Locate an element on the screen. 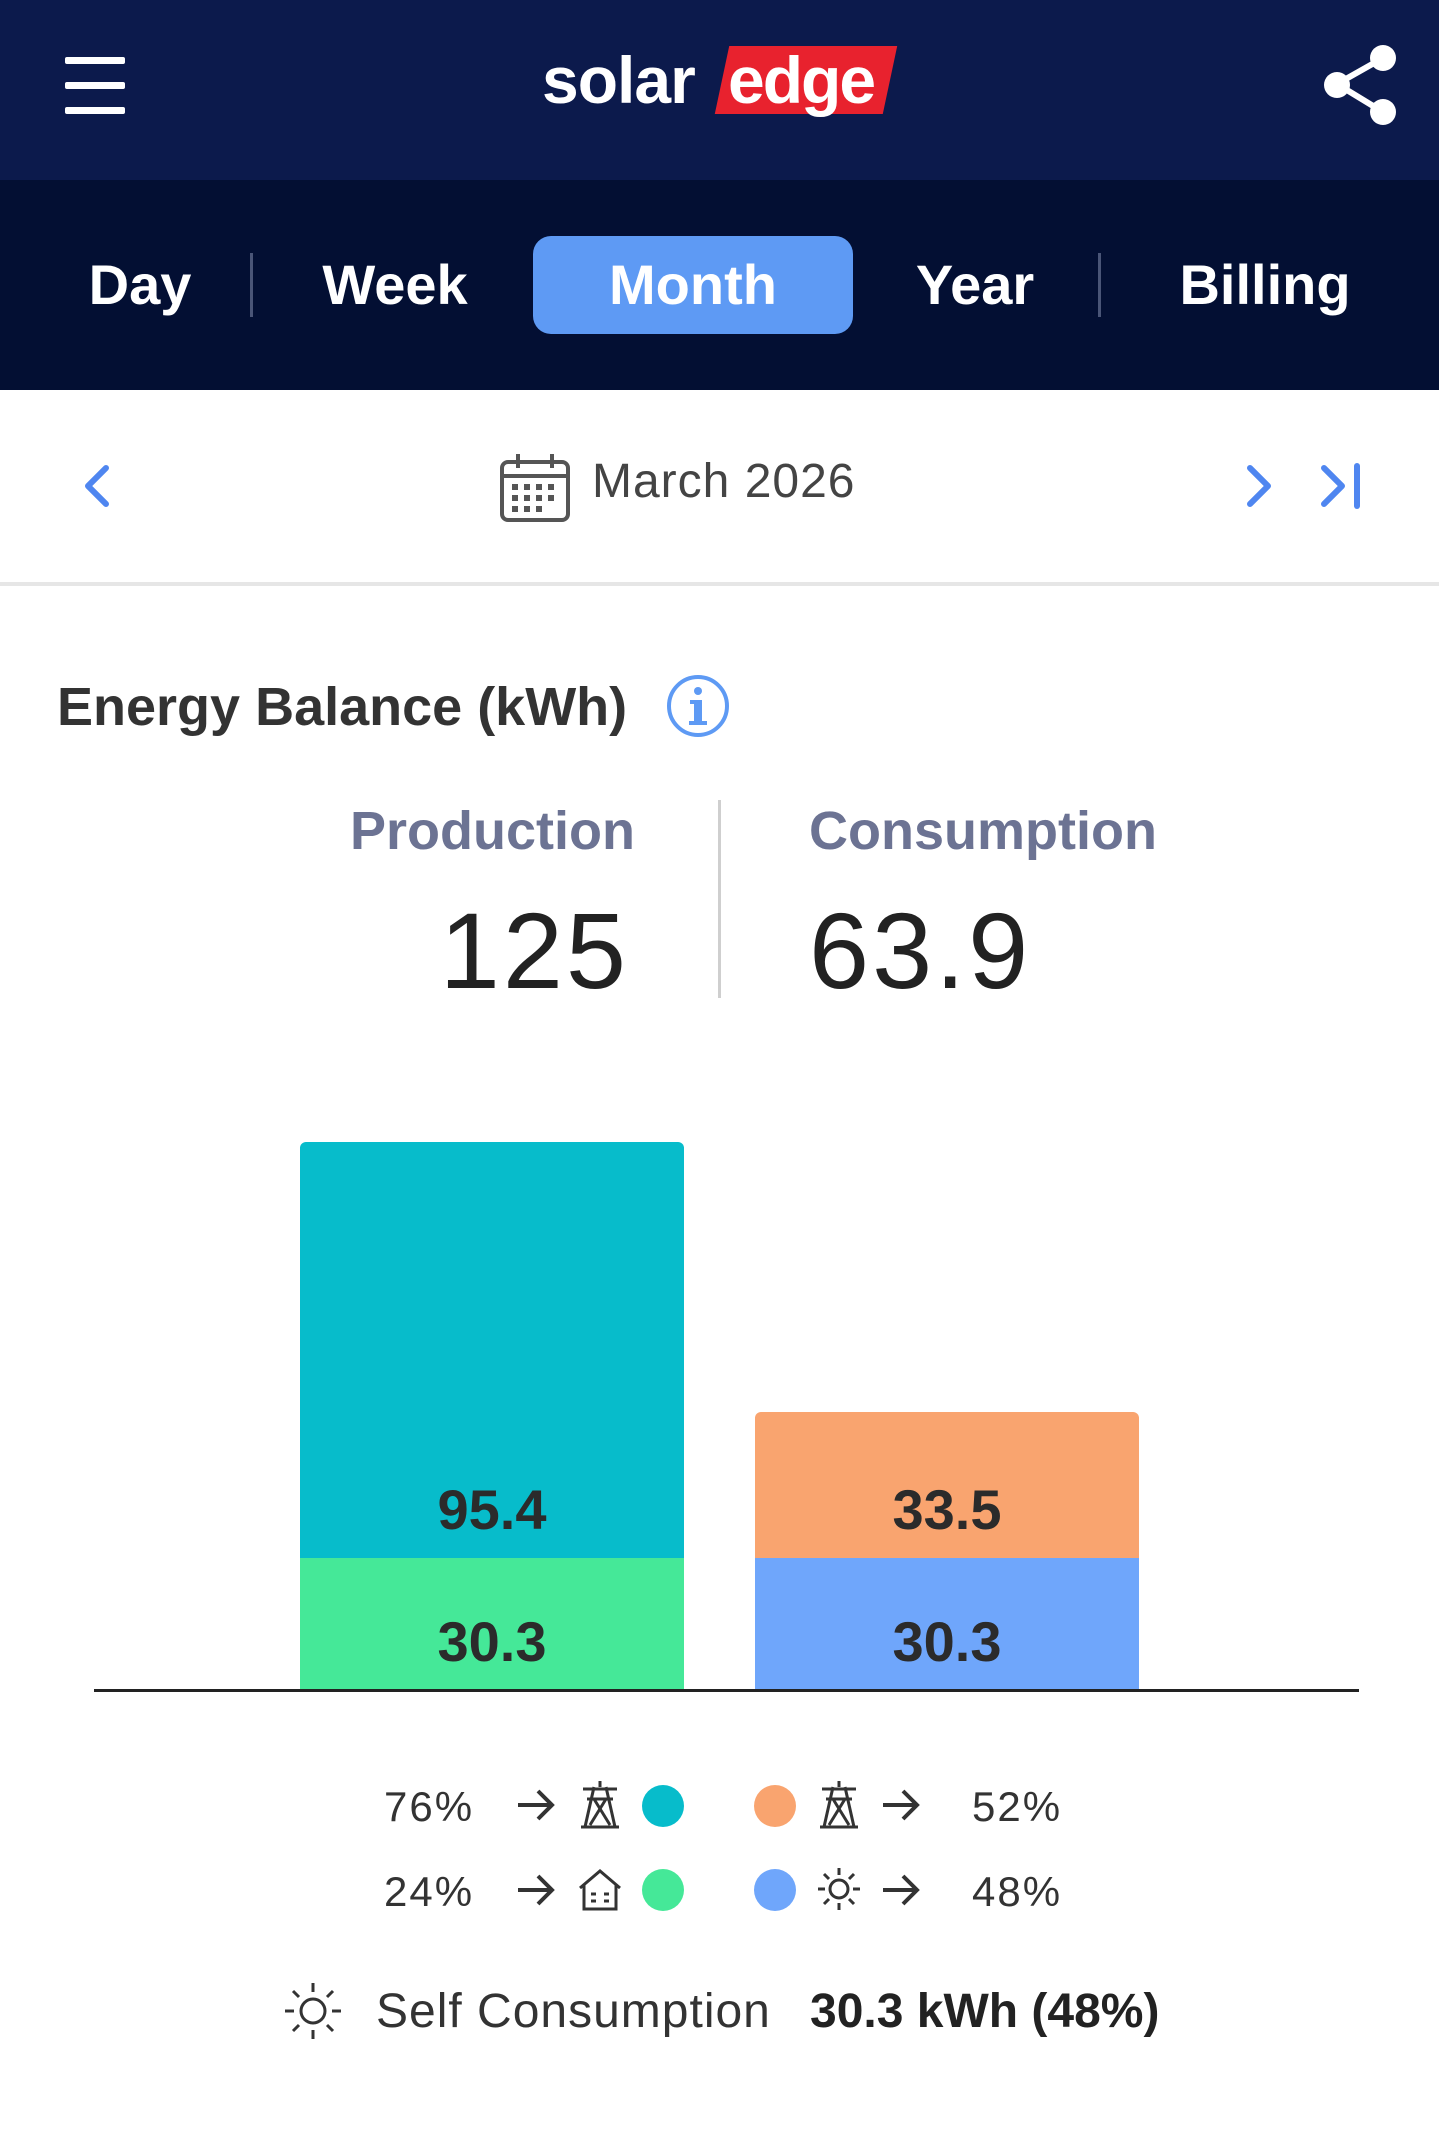  app-header: solar edge is located at coordinates (719, 90).